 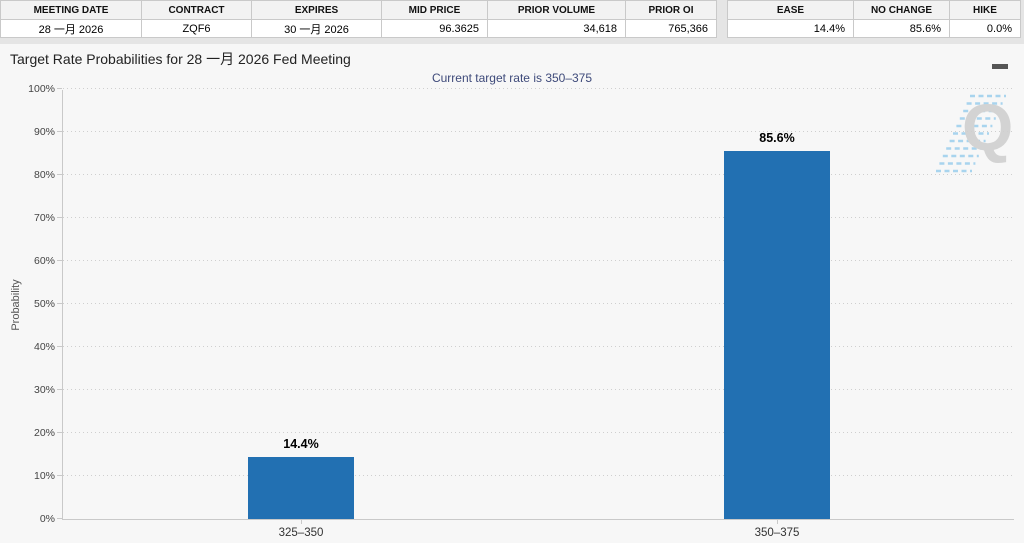 I want to click on bar-value-label: 85.6%, so click(x=777, y=137).